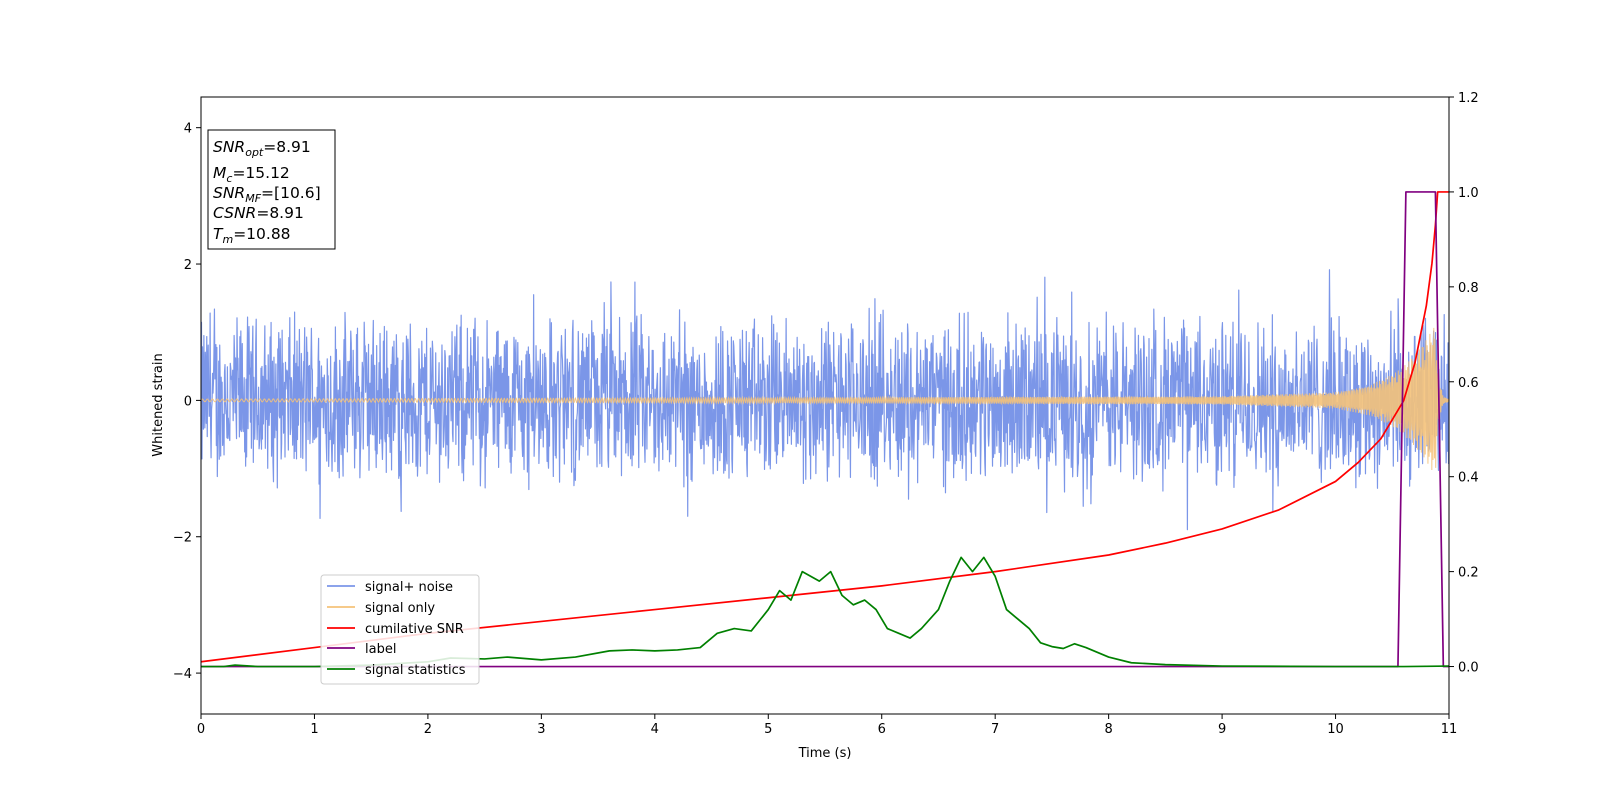  What do you see at coordinates (1108, 729) in the screenshot?
I see `x-tick-label: 8` at bounding box center [1108, 729].